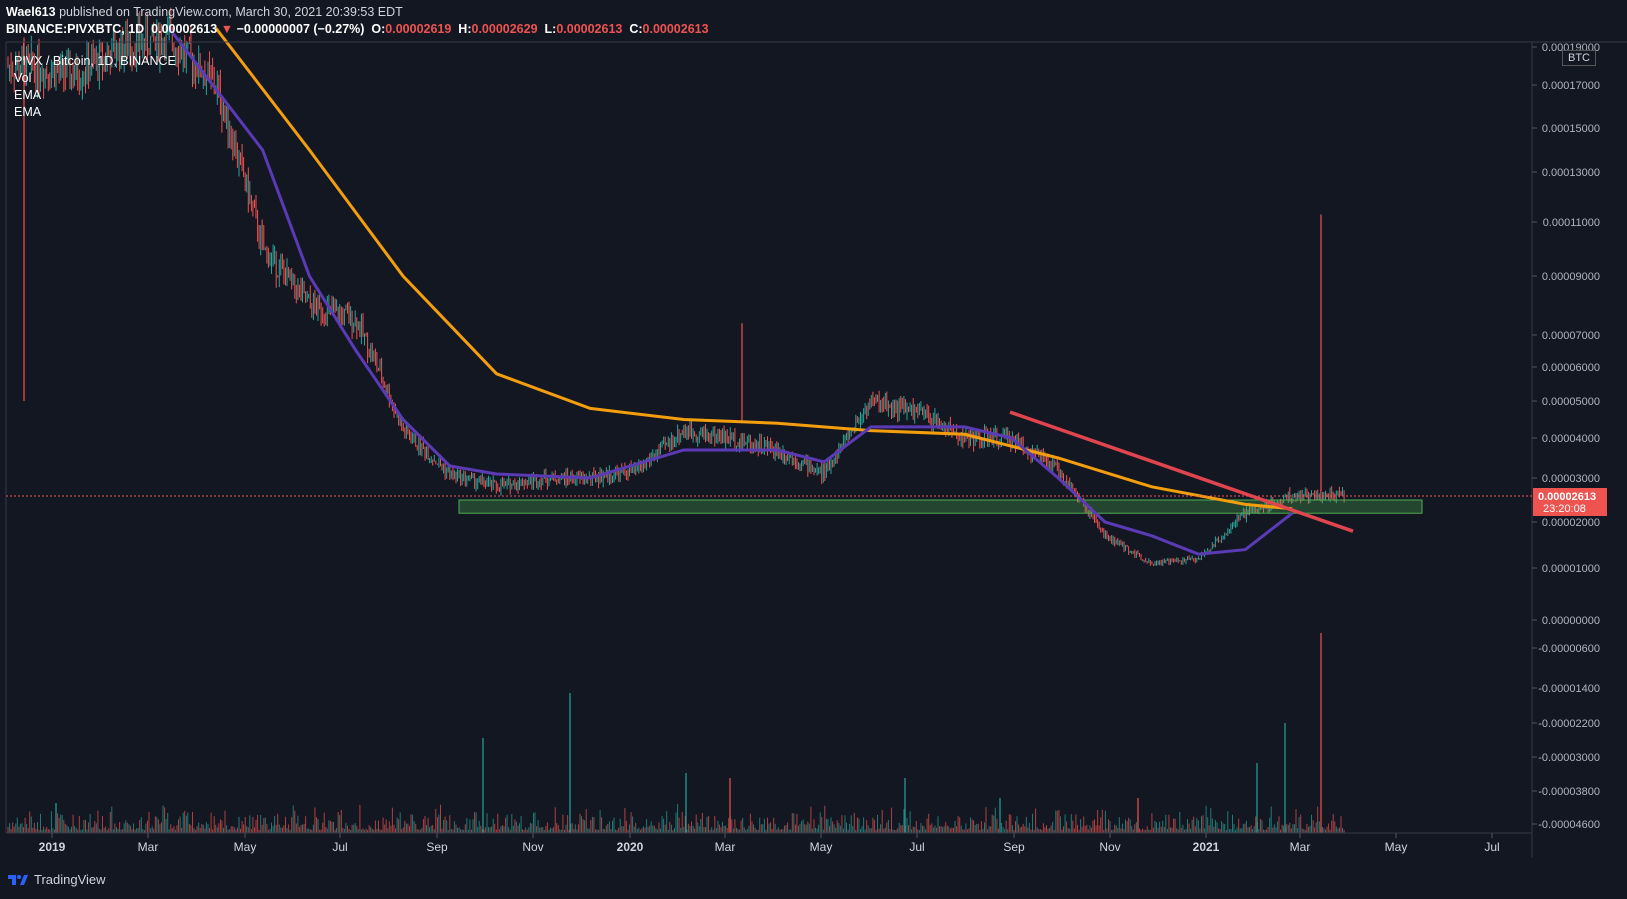  What do you see at coordinates (636, 29) in the screenshot?
I see `close-label: C:` at bounding box center [636, 29].